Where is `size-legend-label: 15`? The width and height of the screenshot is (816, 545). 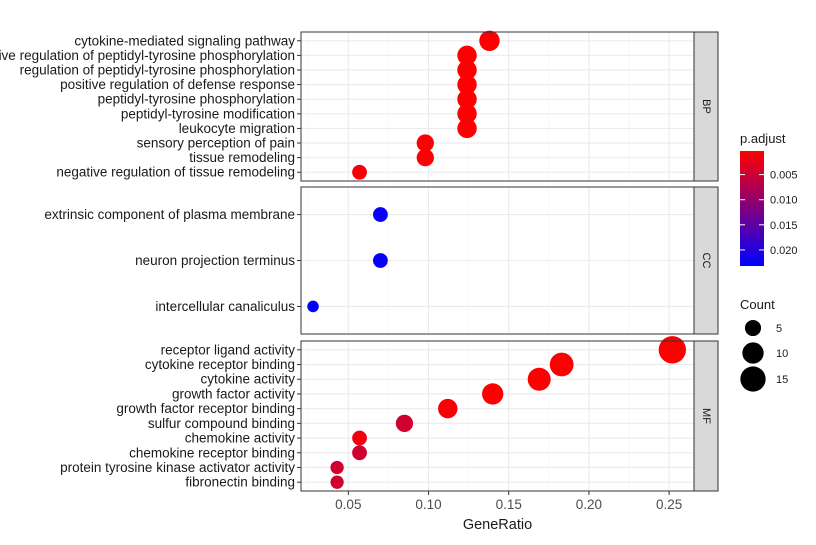
size-legend-label: 15 is located at coordinates (782, 380).